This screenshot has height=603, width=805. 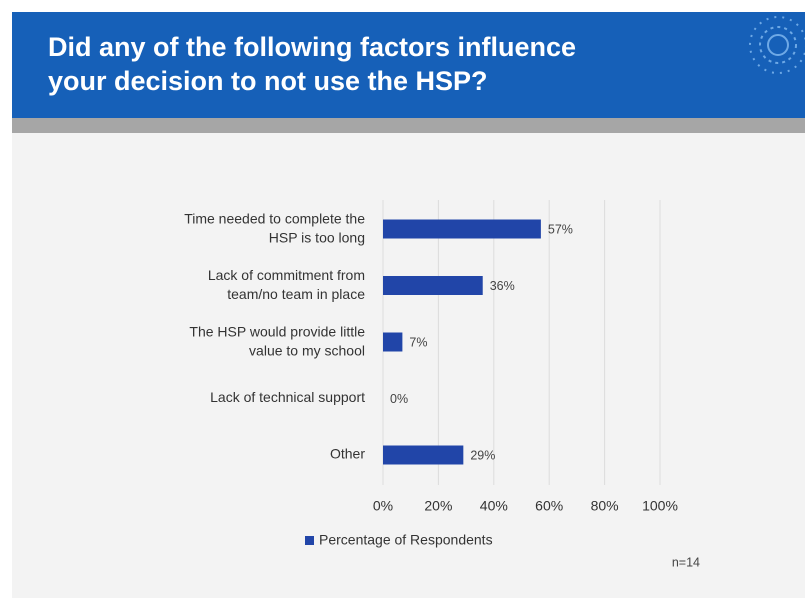 What do you see at coordinates (438, 506) in the screenshot?
I see `x-tick-label: 20%` at bounding box center [438, 506].